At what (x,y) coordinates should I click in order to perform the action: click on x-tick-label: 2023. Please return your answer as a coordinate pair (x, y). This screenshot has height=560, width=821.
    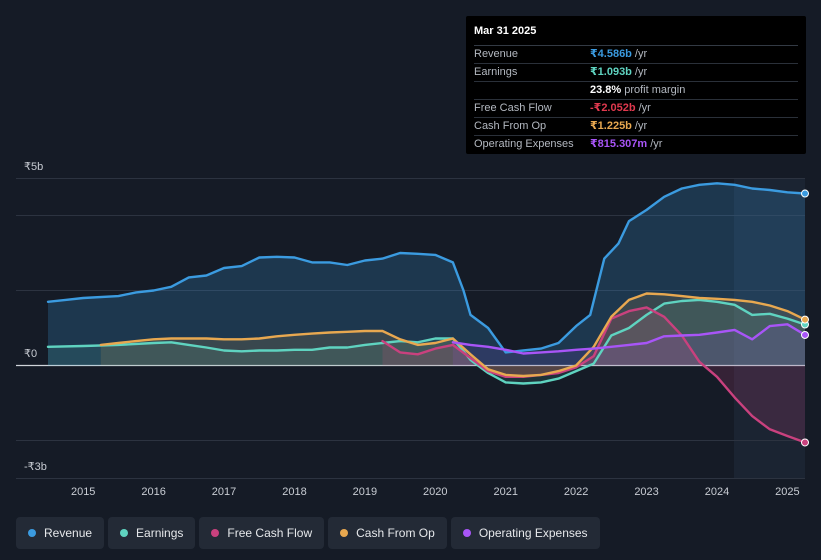
    Looking at the image, I should click on (646, 492).